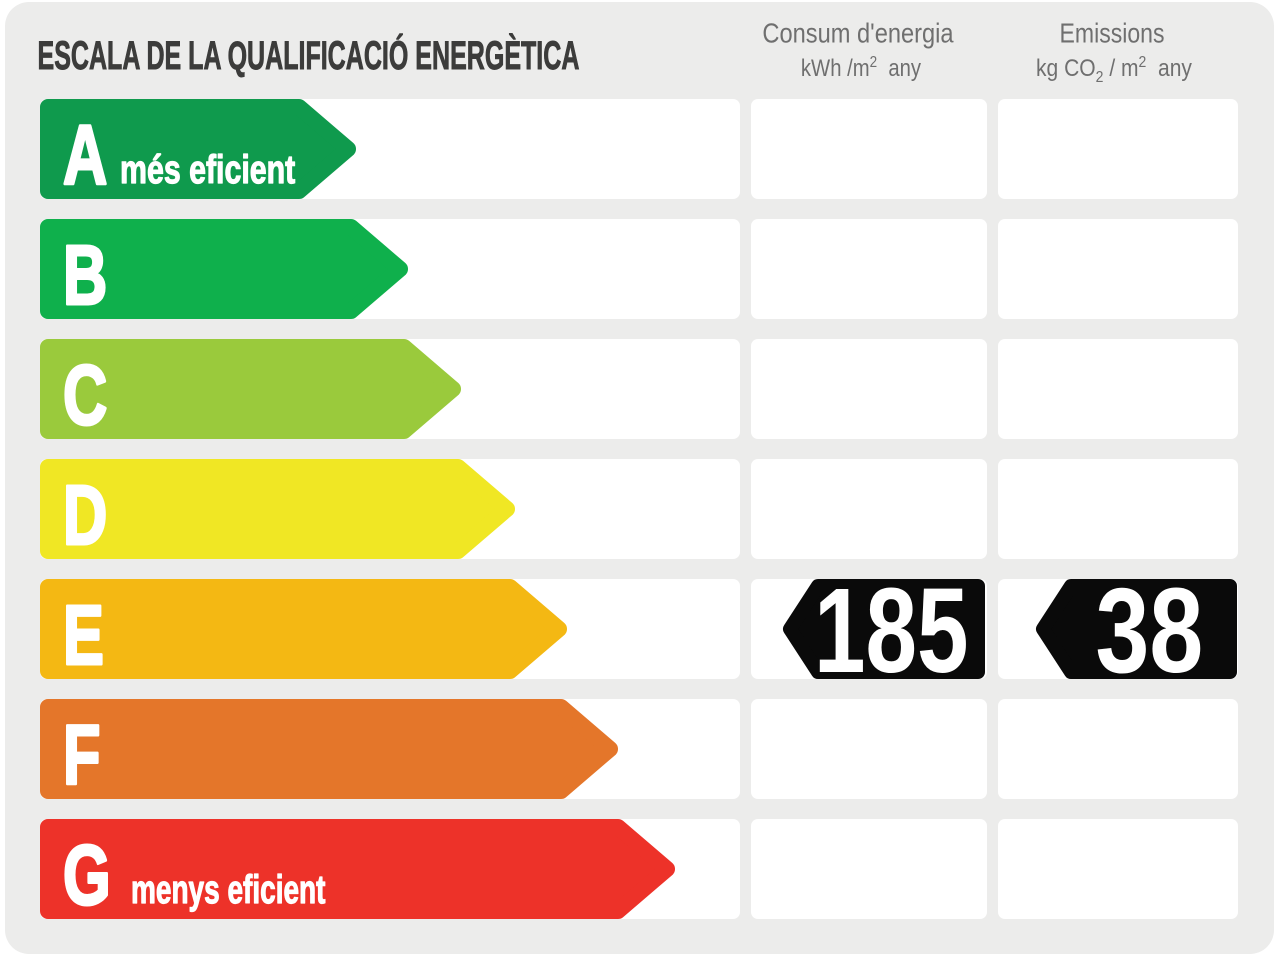 The image size is (1280, 960). What do you see at coordinates (228, 890) in the screenshot?
I see `svg-text: menys eficient` at bounding box center [228, 890].